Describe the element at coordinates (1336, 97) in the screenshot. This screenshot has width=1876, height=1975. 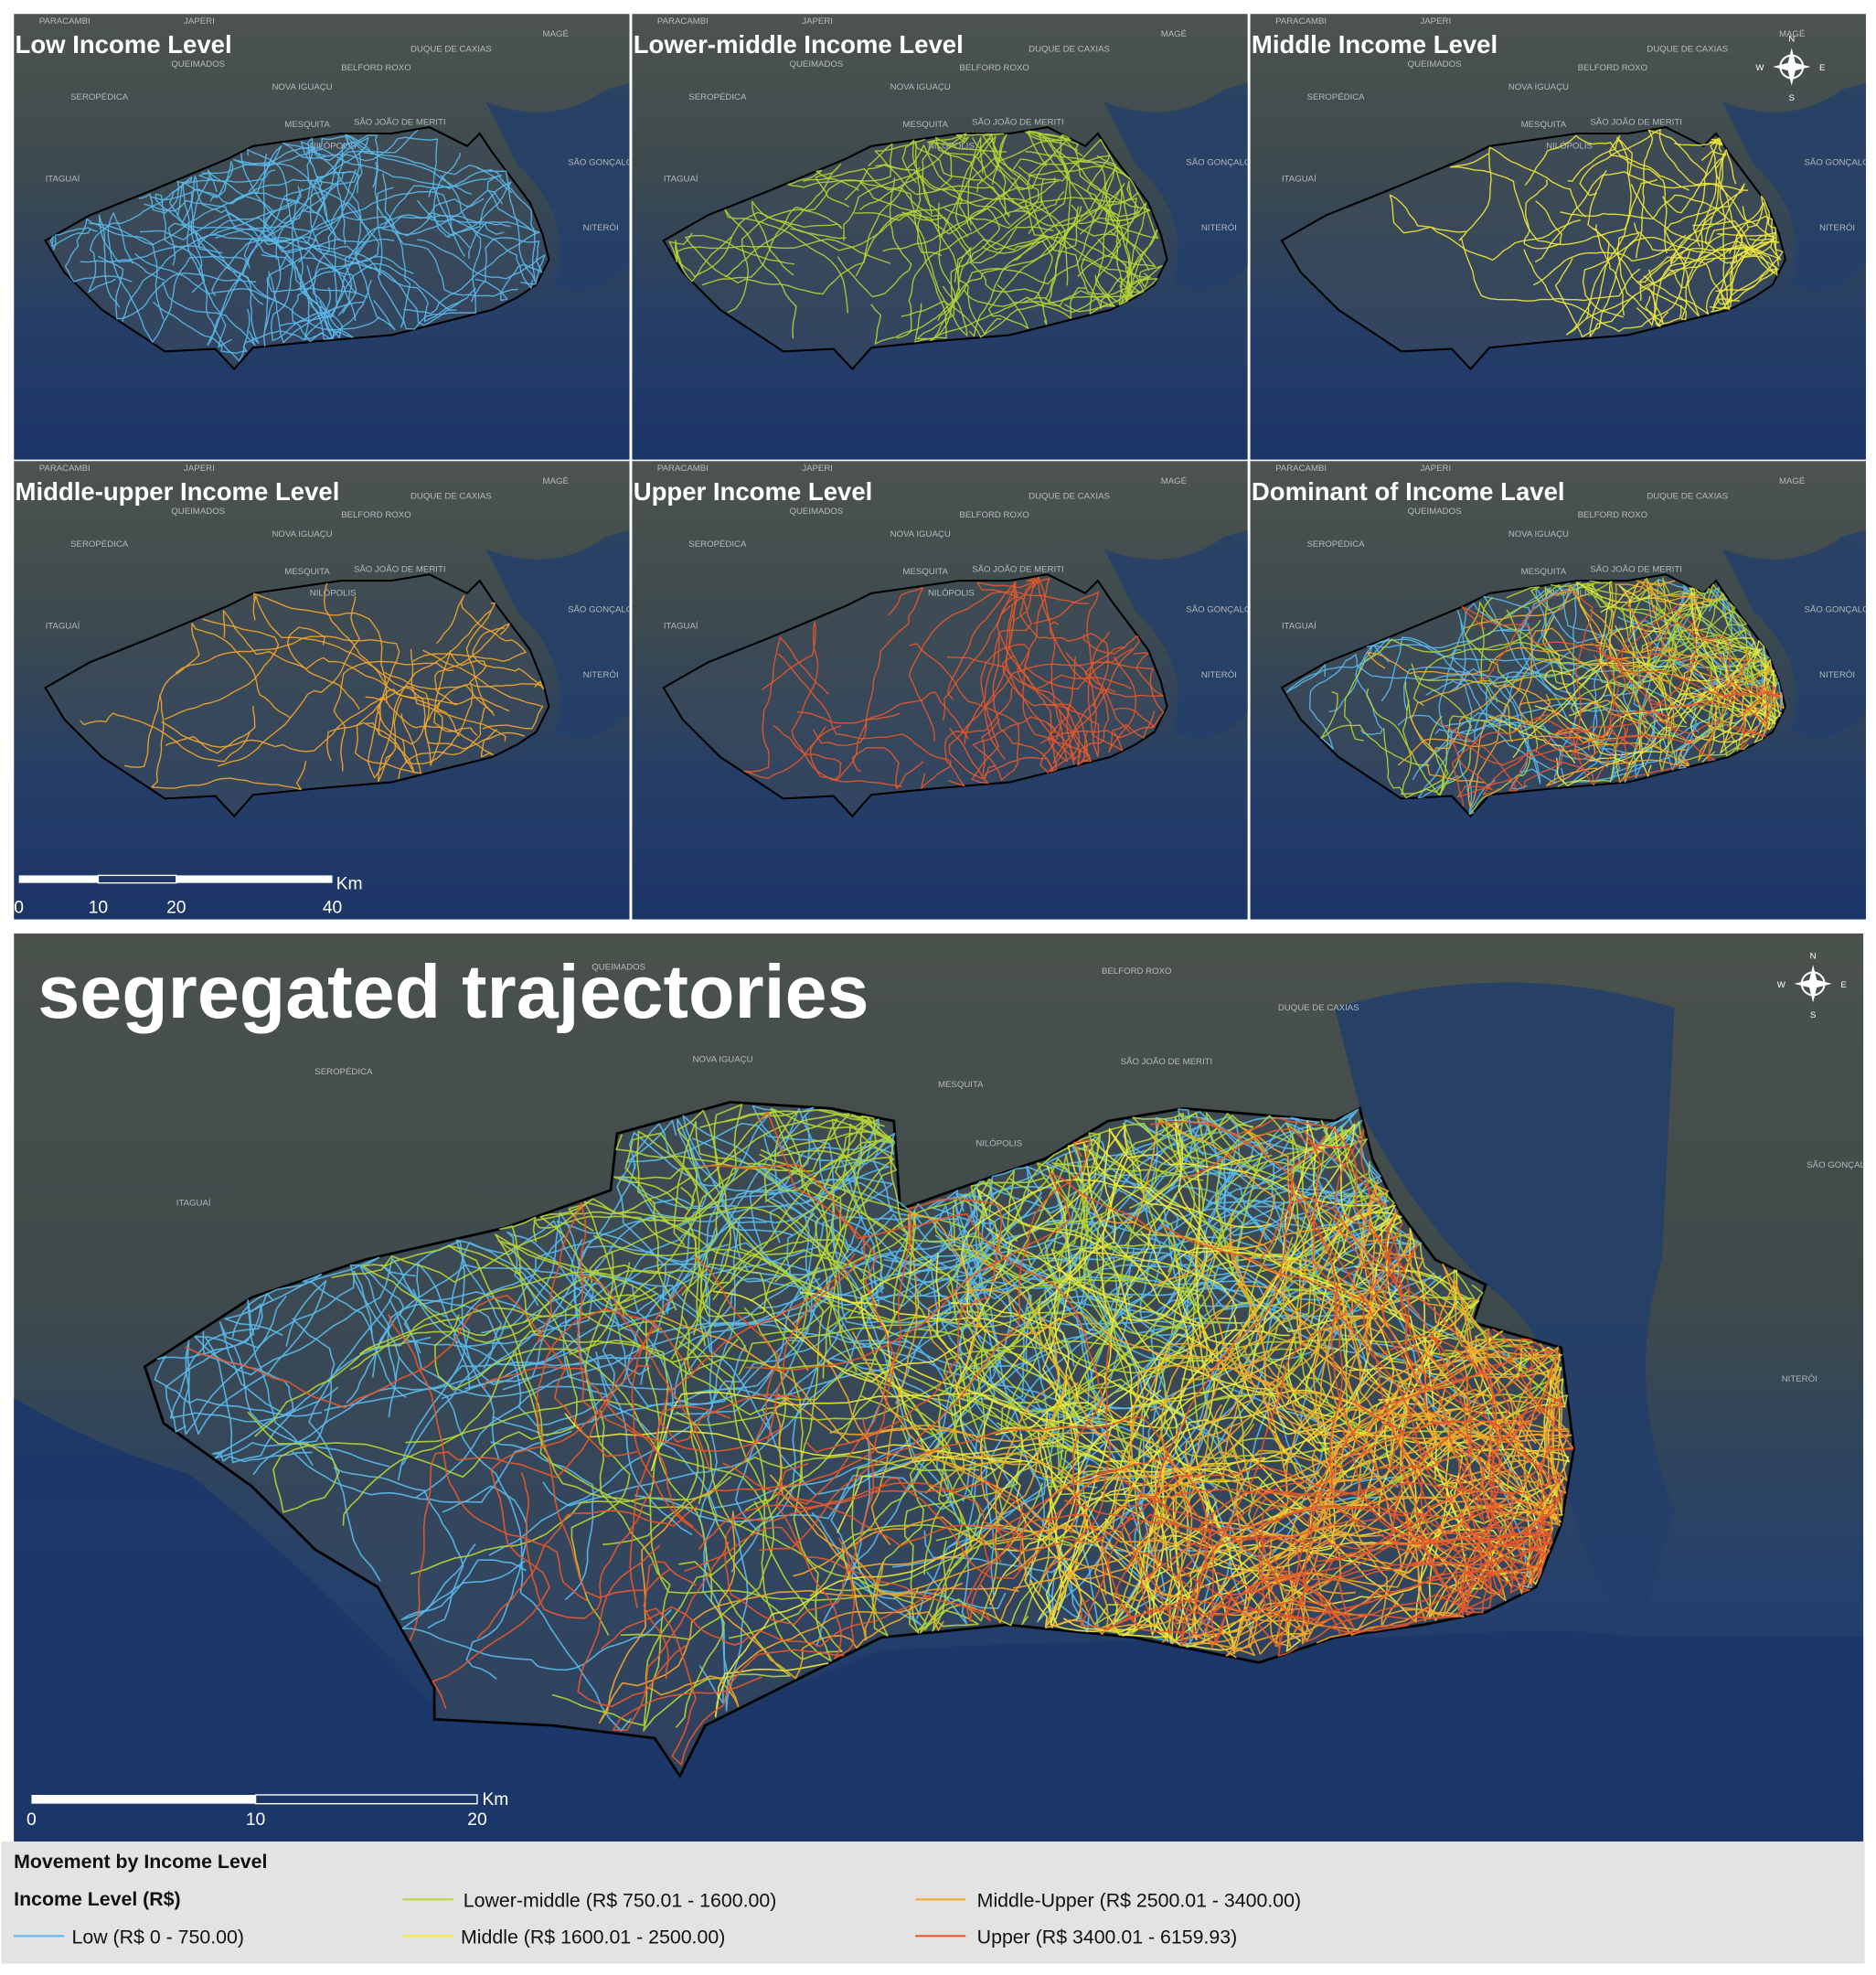
I see `place-label: SEROPÉDICA` at that location.